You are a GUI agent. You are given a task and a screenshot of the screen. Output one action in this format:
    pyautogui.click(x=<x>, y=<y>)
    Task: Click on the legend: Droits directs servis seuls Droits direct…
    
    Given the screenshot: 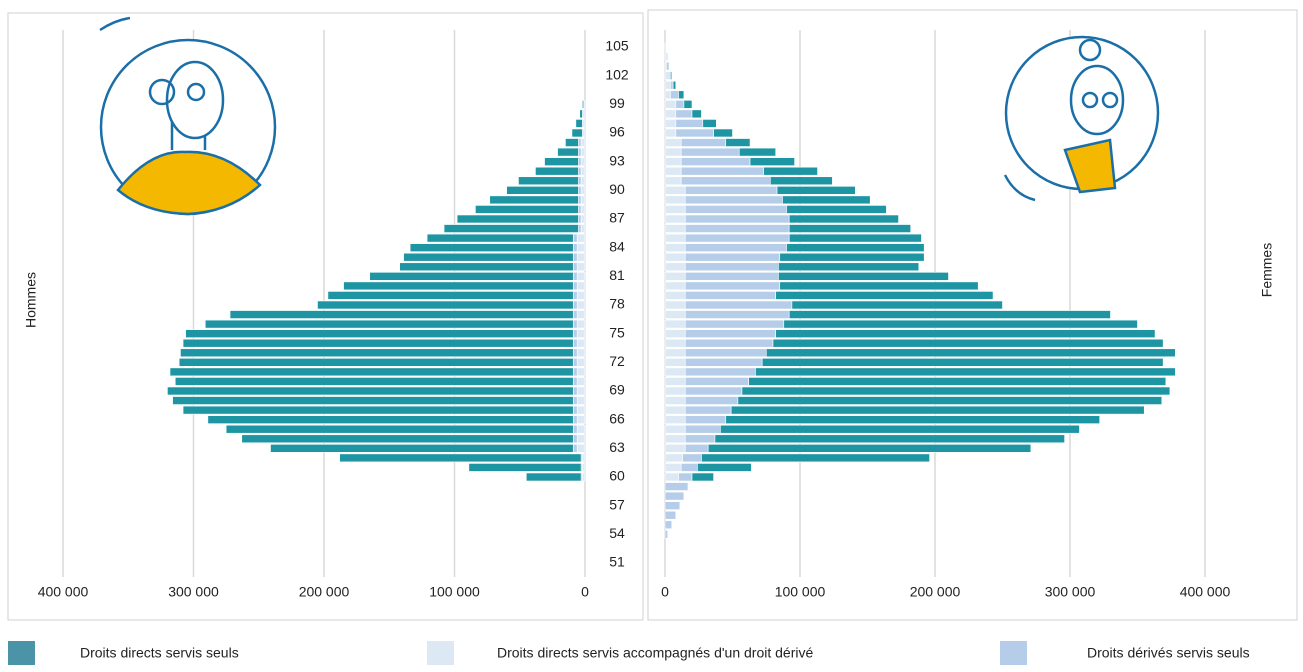 What is the action you would take?
    pyautogui.click(x=629, y=653)
    